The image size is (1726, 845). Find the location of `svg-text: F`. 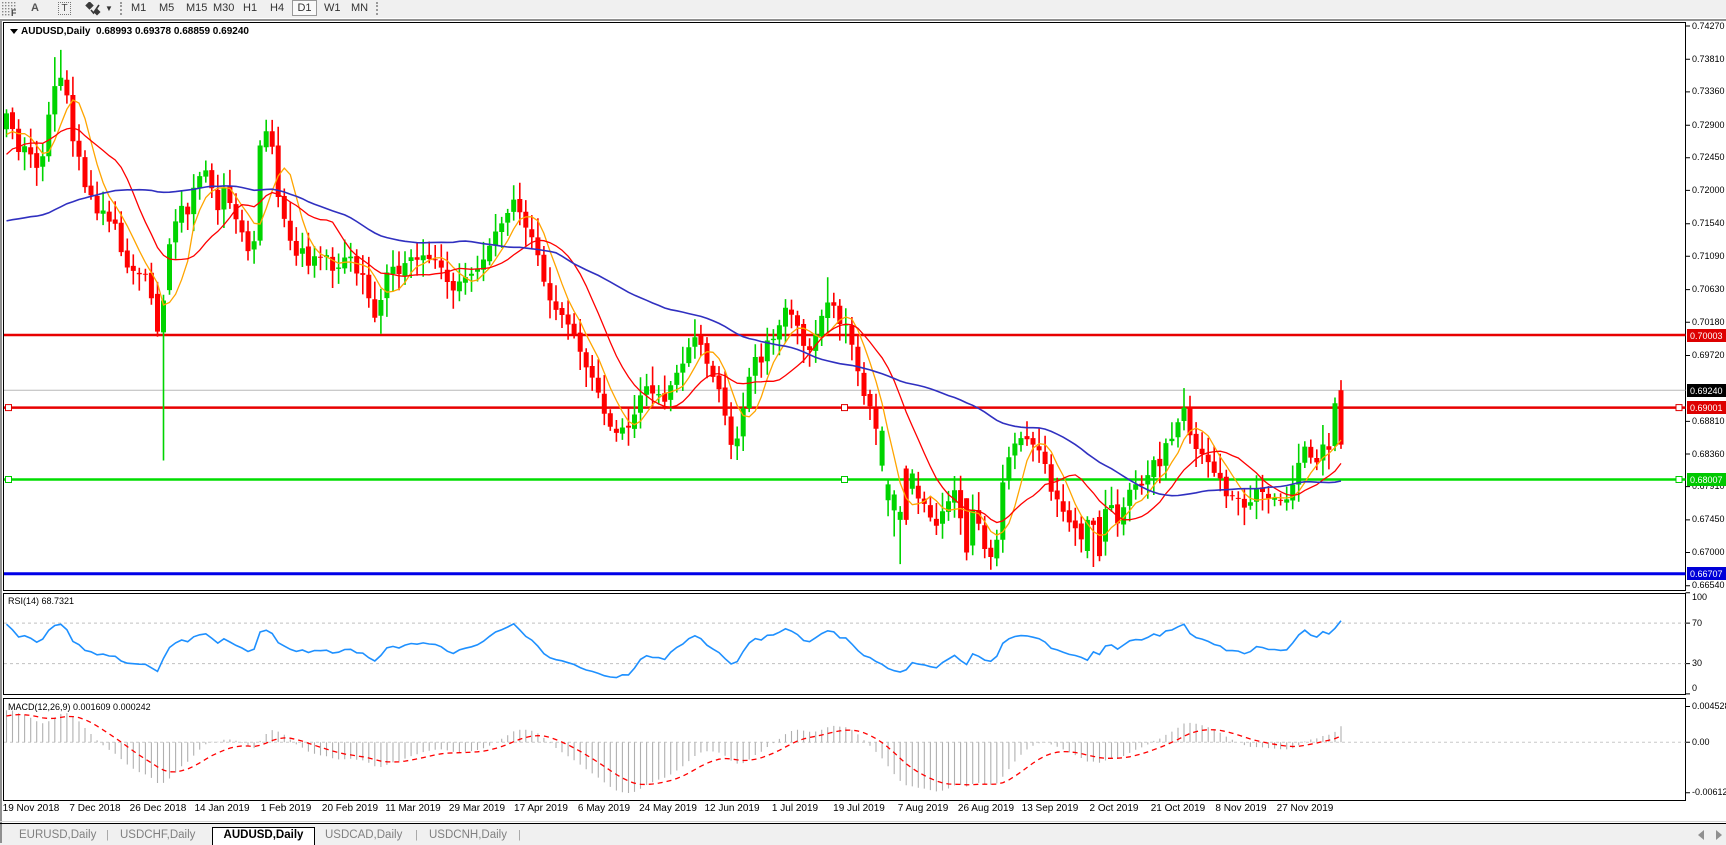

svg-text: F is located at coordinates (13, 12).